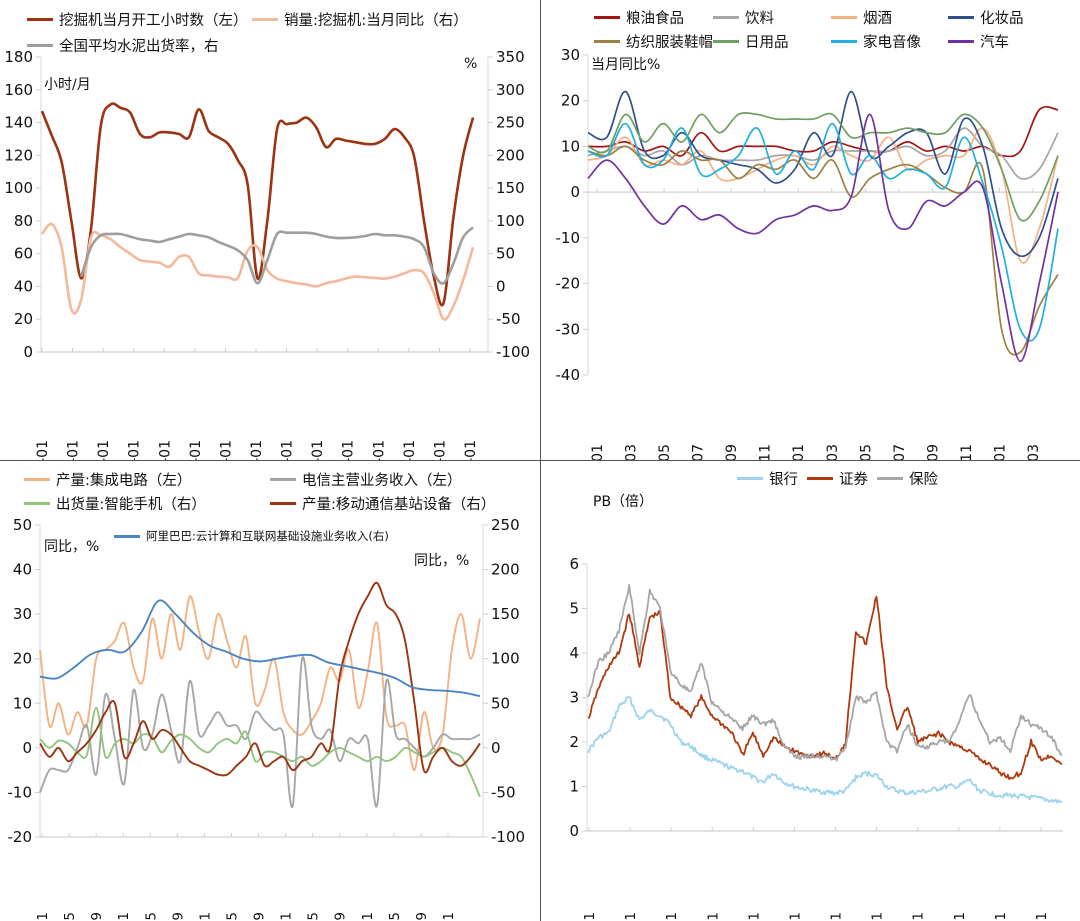 The image size is (1080, 921). I want to click on x-tick-label: 2017-05, so click(232, 916).